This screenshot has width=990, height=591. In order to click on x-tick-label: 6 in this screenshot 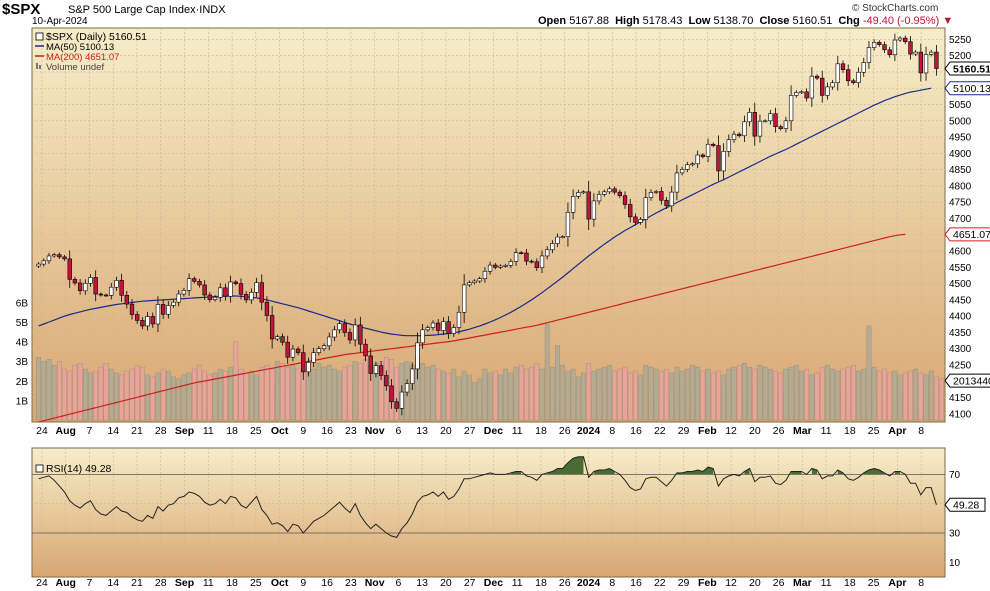, I will do `click(398, 431)`.